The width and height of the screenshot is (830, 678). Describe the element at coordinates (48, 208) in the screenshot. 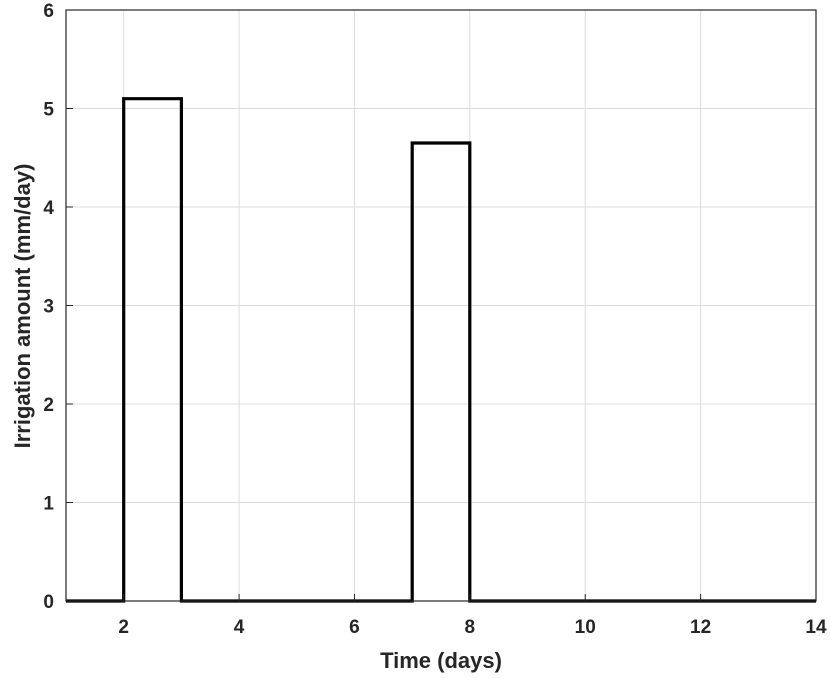

I see `y-tick-label: 4` at that location.